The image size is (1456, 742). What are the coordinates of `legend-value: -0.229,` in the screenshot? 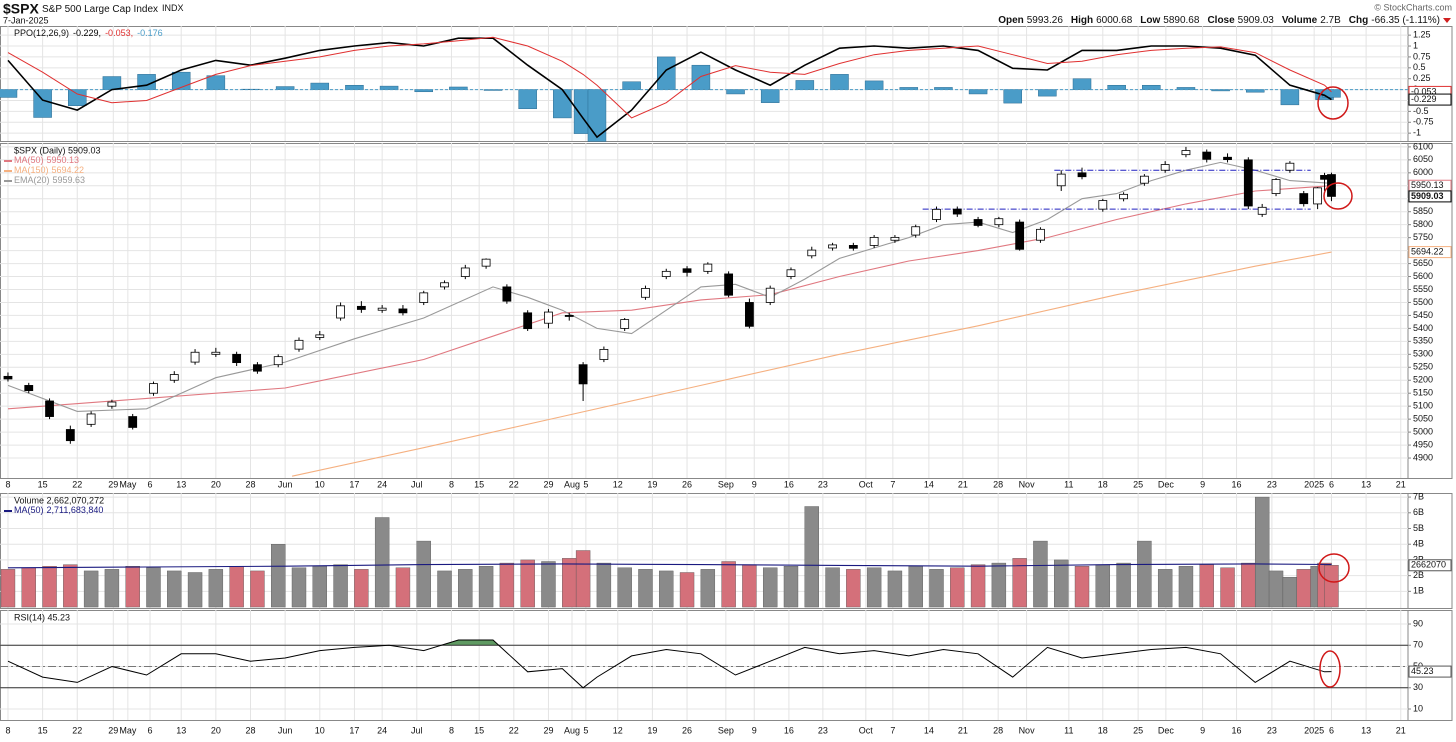 It's located at (87, 33).